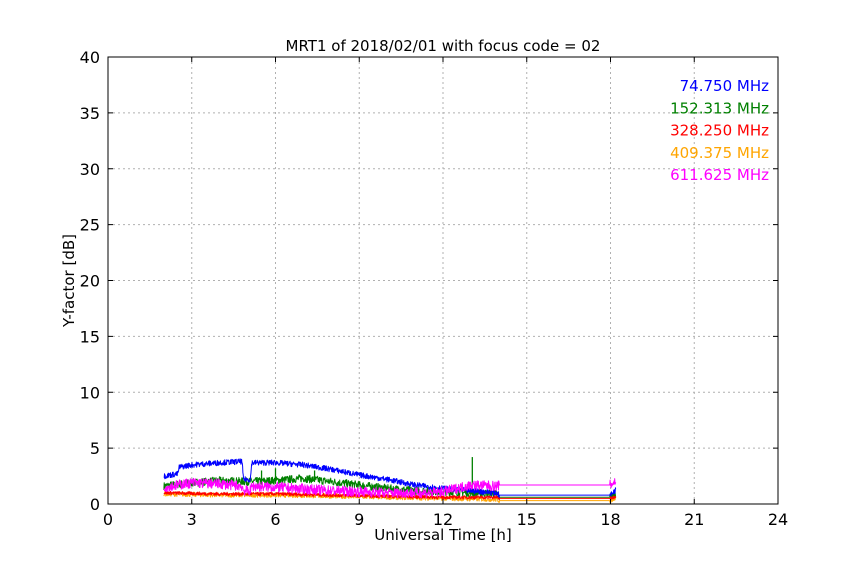 Image resolution: width=864 pixels, height=576 pixels. Describe the element at coordinates (610, 519) in the screenshot. I see `x-tick-label: 18` at that location.